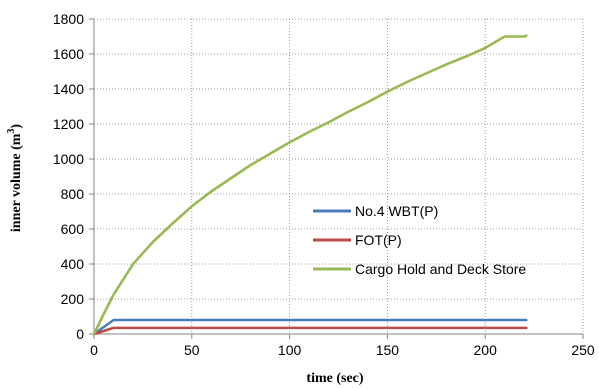  I want to click on x-tick-label: 200, so click(486, 350).